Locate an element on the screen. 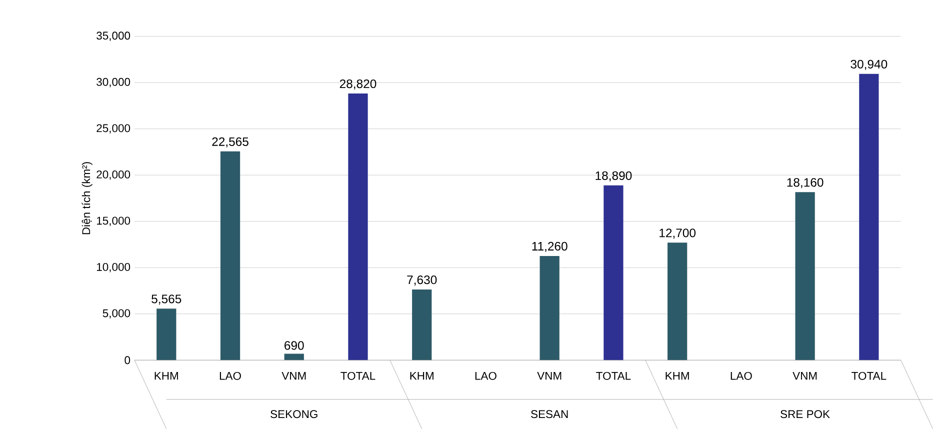  data-label: 11,260 is located at coordinates (550, 247).